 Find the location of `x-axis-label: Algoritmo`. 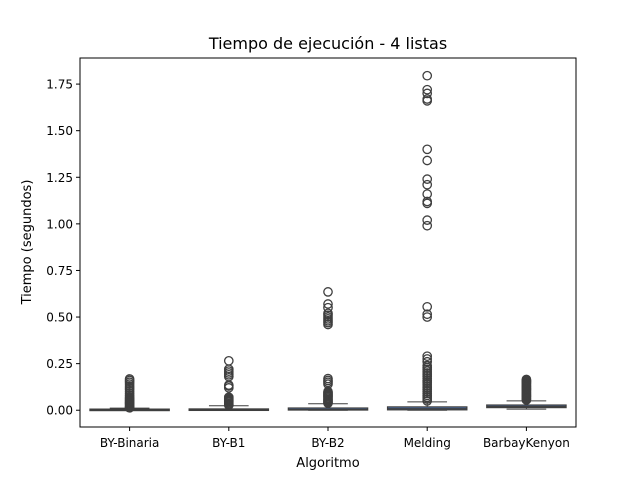

x-axis-label: Algoritmo is located at coordinates (327, 463).